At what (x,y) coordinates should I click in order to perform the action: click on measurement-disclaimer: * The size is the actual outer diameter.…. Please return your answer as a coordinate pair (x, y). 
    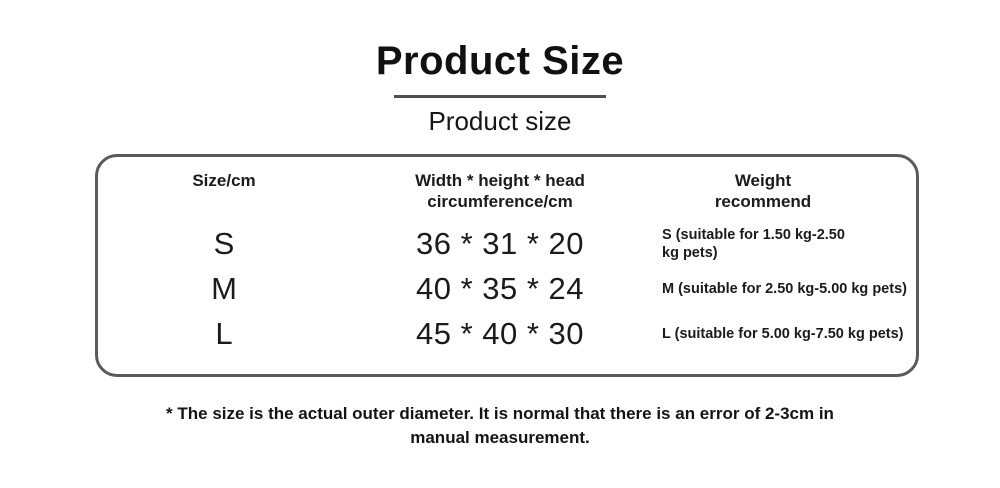
    Looking at the image, I should click on (500, 425).